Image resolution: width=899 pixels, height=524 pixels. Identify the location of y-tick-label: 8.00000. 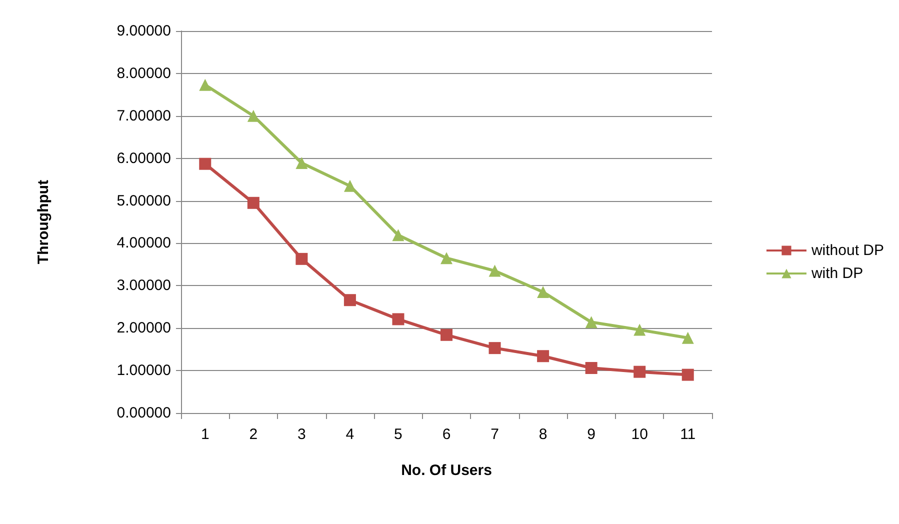
(143, 73).